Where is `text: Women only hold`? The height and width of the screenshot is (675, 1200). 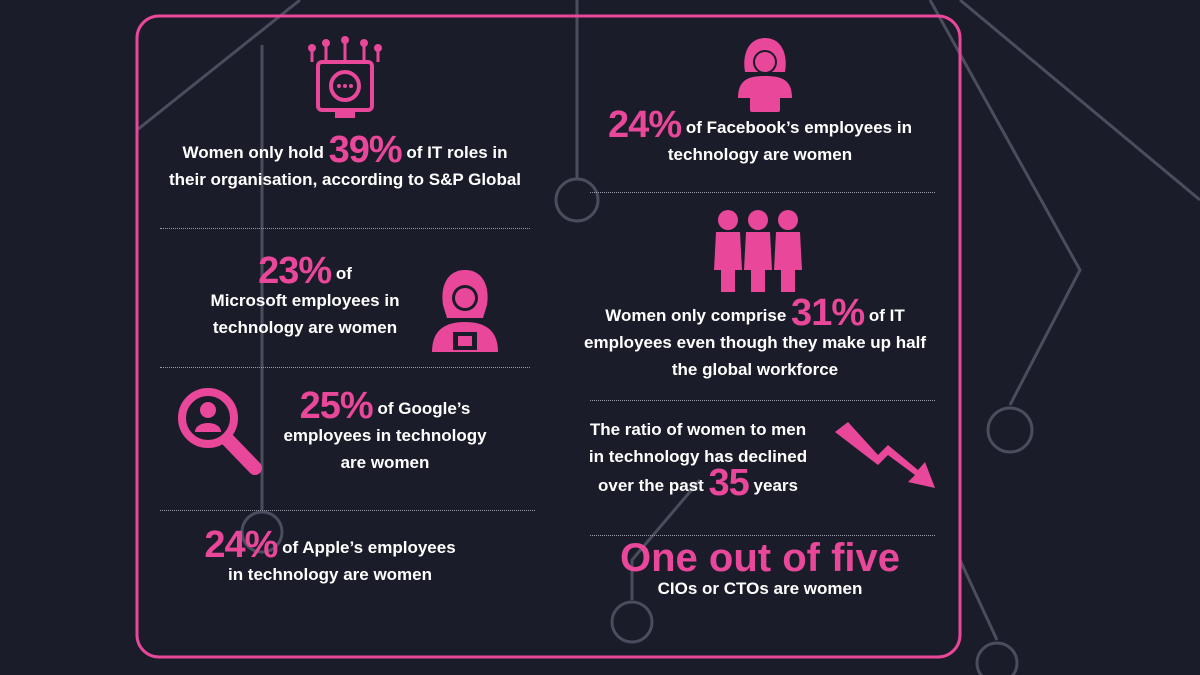 text: Women only hold is located at coordinates (253, 152).